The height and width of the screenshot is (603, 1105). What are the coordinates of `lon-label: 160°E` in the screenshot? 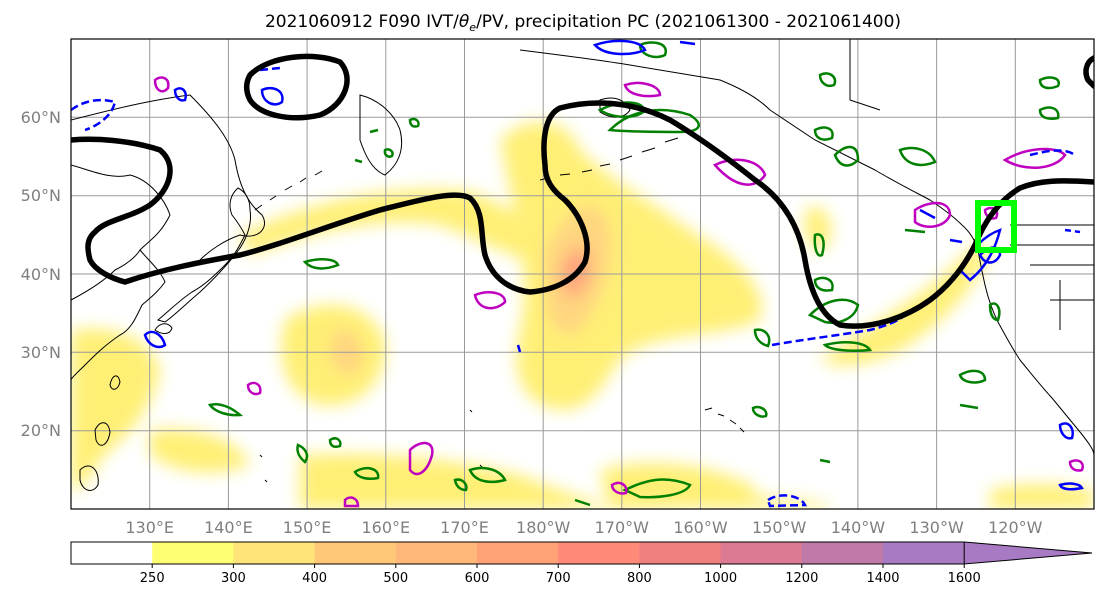 It's located at (385, 527).